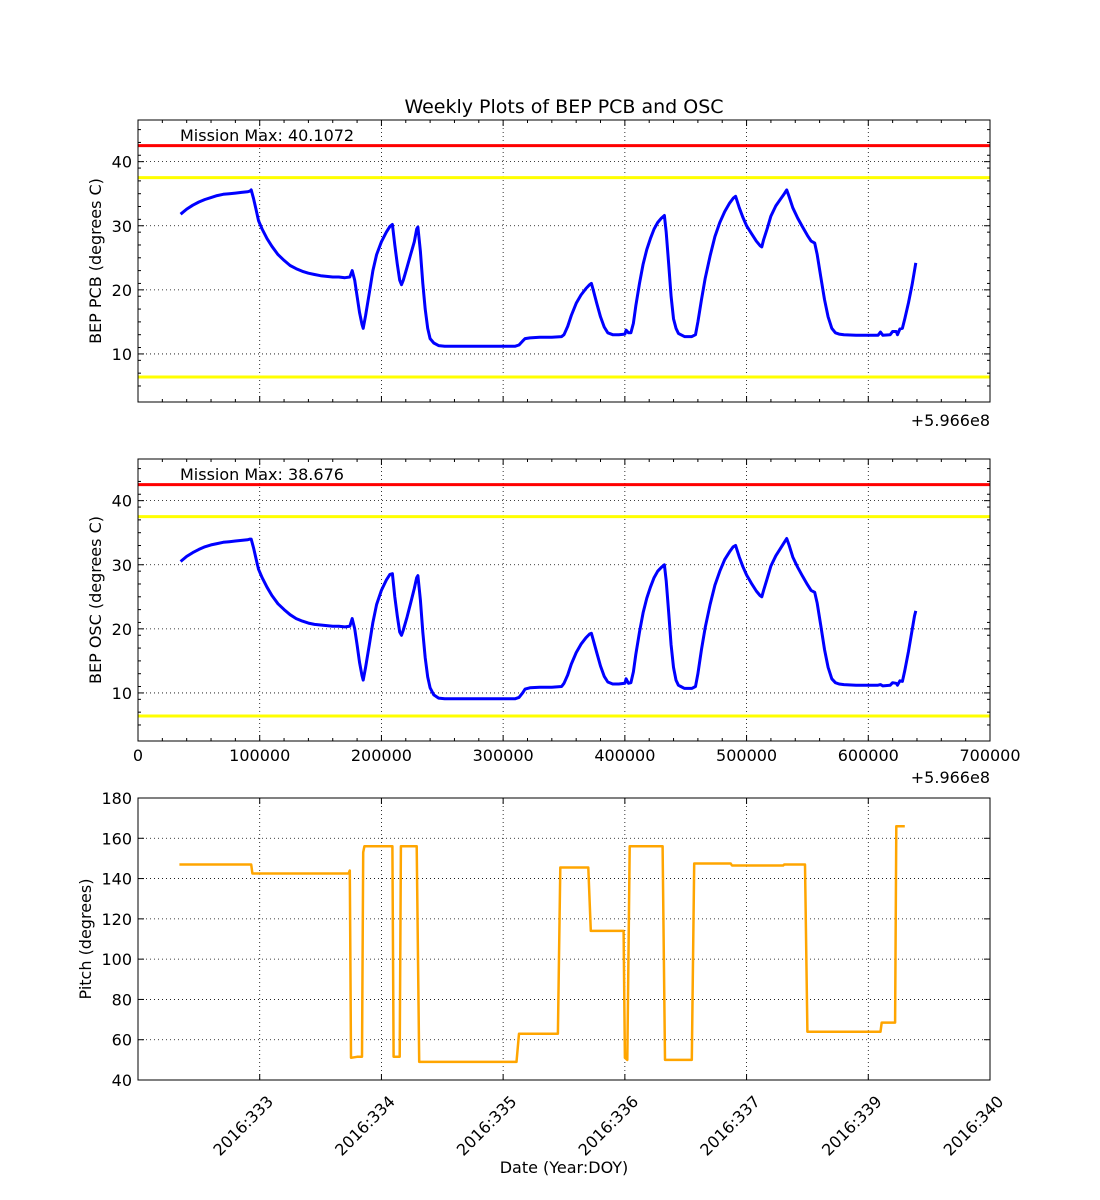 The width and height of the screenshot is (1100, 1200). I want to click on pcb-y-tick-label: 20, so click(122, 290).